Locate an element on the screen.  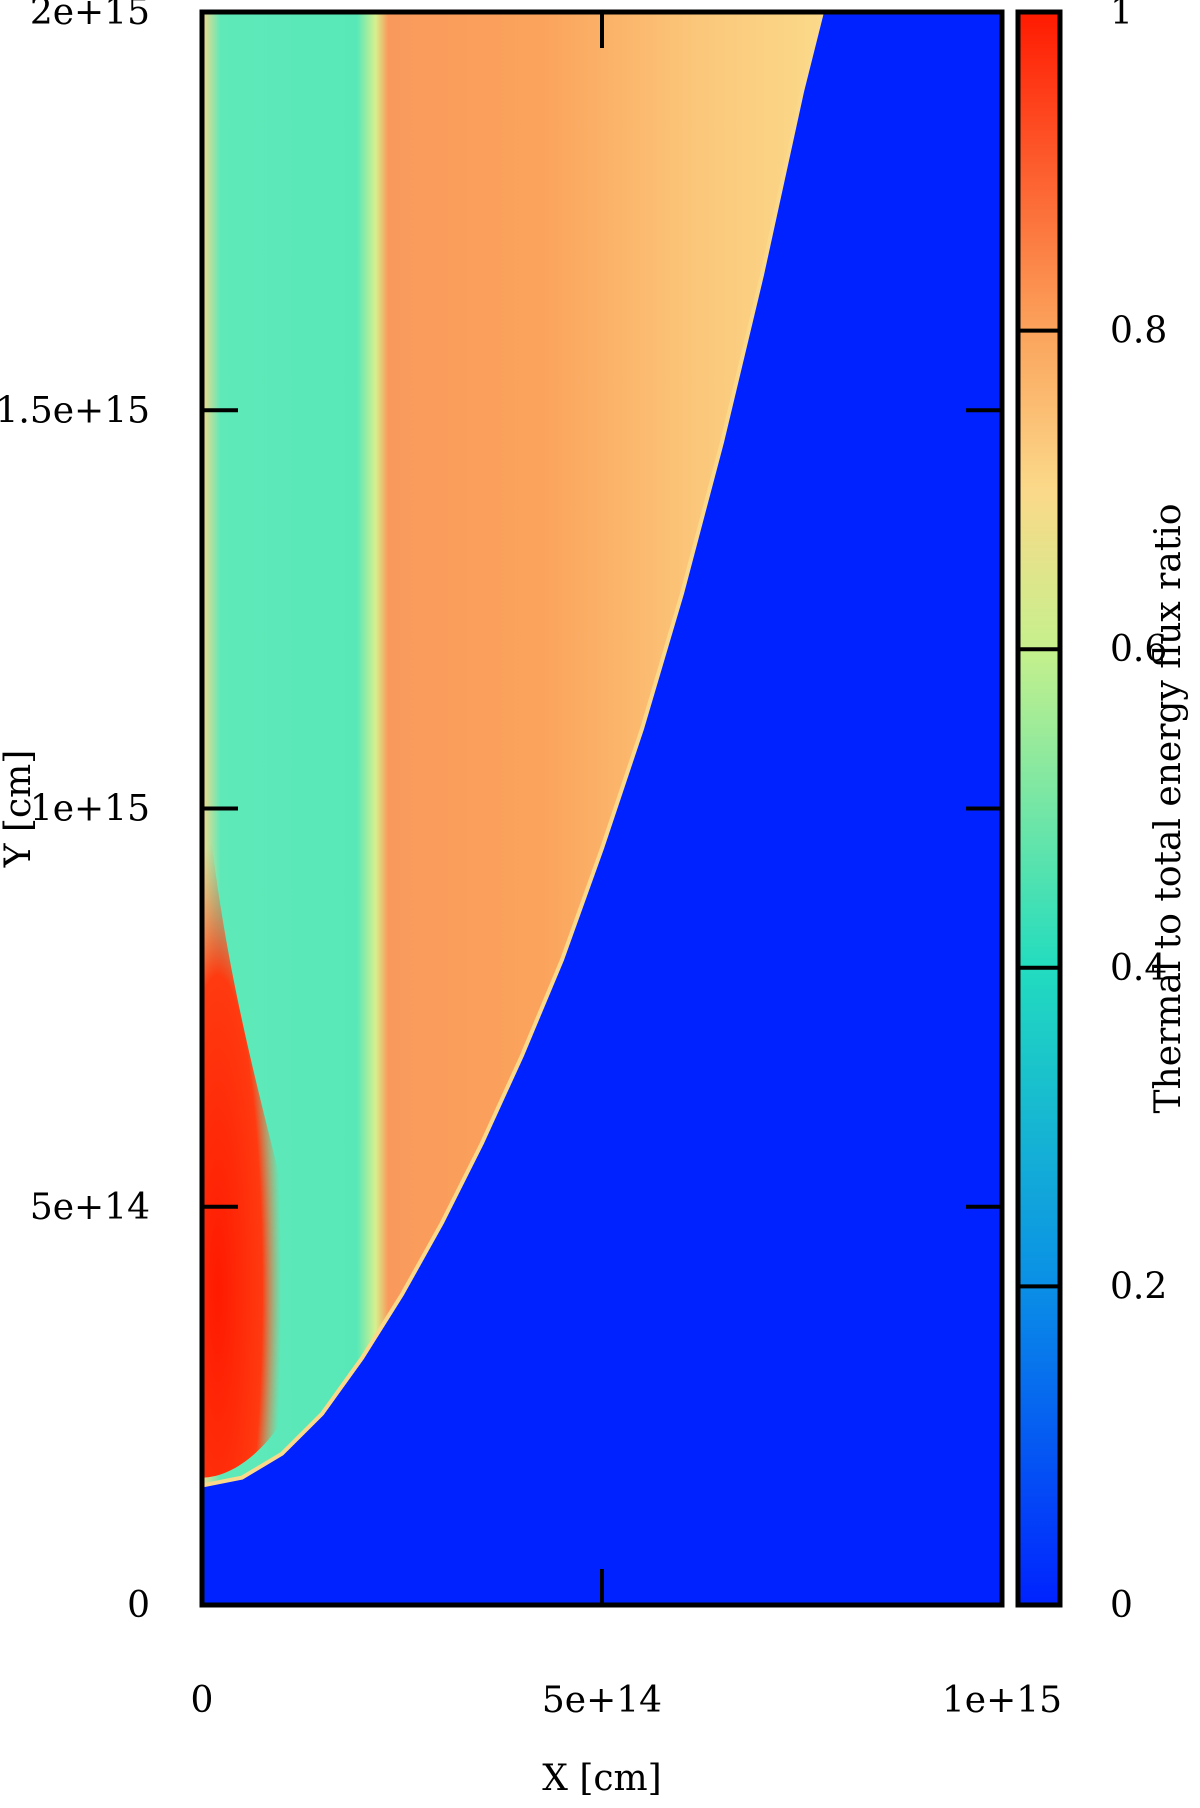
colorbar-tick-label: 0.8 is located at coordinates (1138, 331).